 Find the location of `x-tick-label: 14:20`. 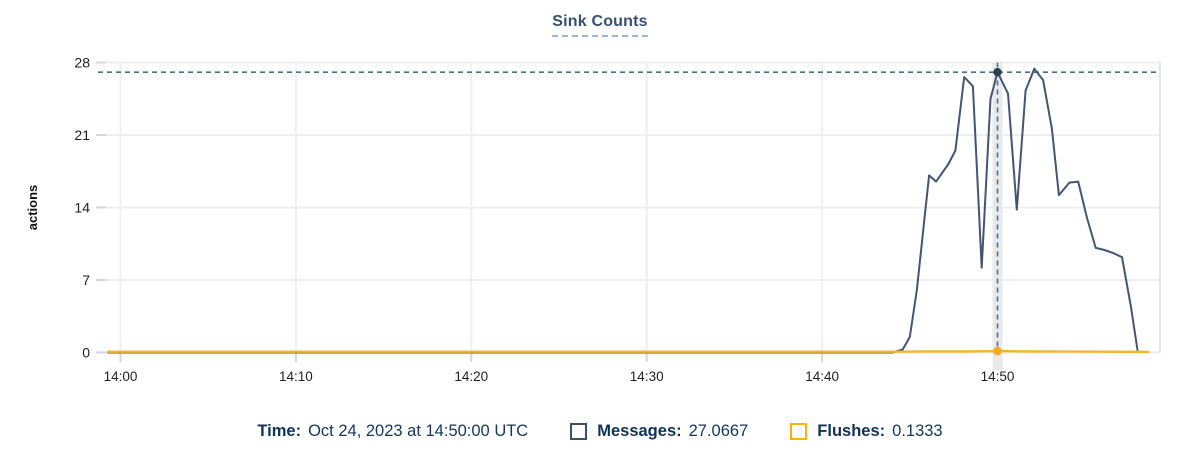

x-tick-label: 14:20 is located at coordinates (471, 376).